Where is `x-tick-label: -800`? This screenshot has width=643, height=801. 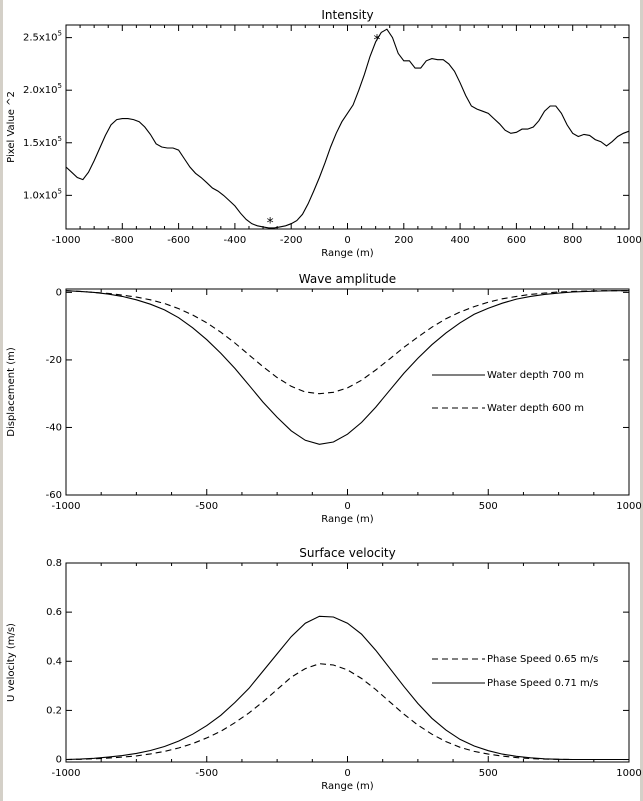 x-tick-label: -800 is located at coordinates (122, 240).